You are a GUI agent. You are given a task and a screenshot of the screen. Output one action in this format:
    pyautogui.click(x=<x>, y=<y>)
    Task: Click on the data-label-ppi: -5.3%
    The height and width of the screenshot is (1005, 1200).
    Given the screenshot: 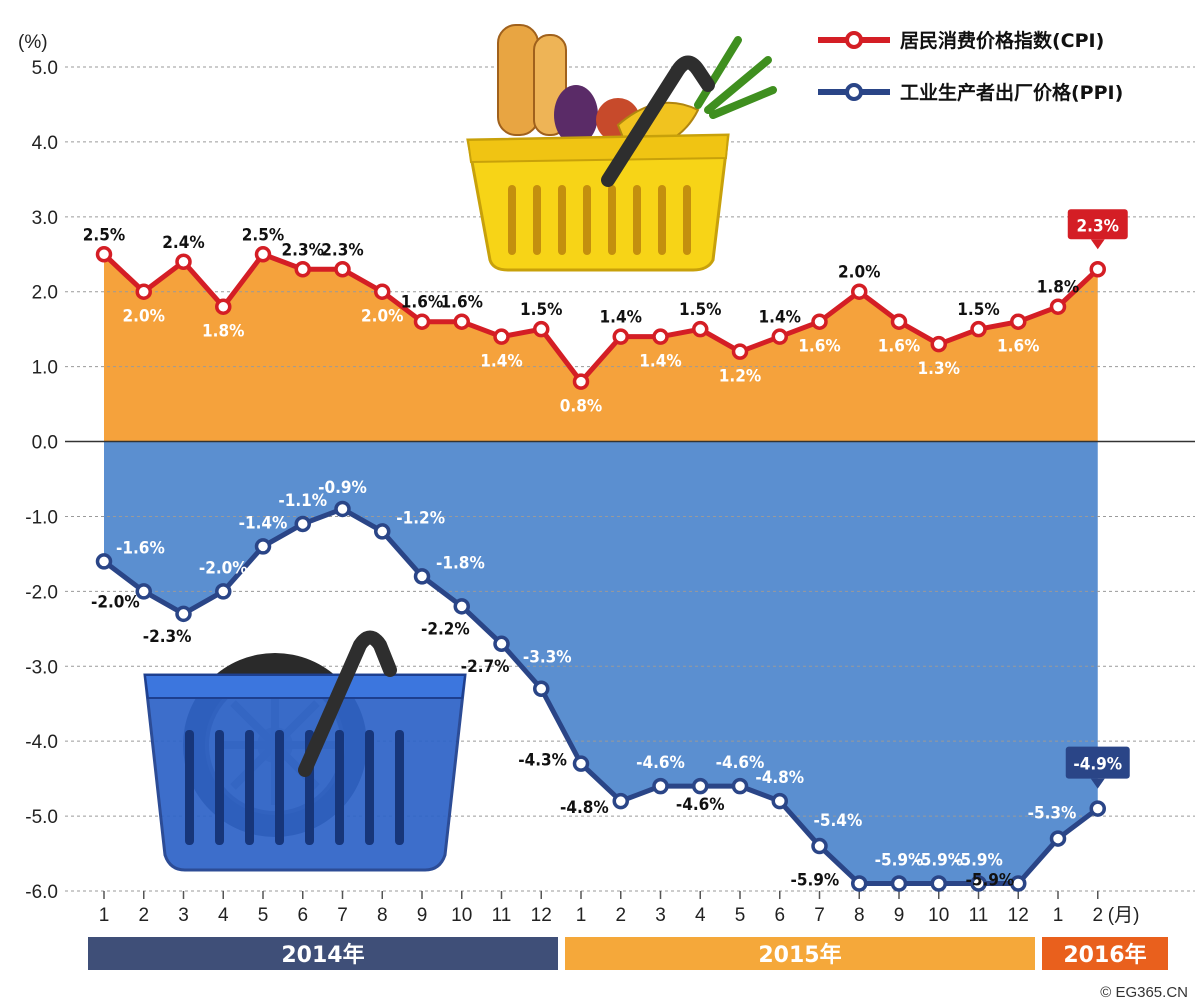 What is the action you would take?
    pyautogui.click(x=1052, y=814)
    